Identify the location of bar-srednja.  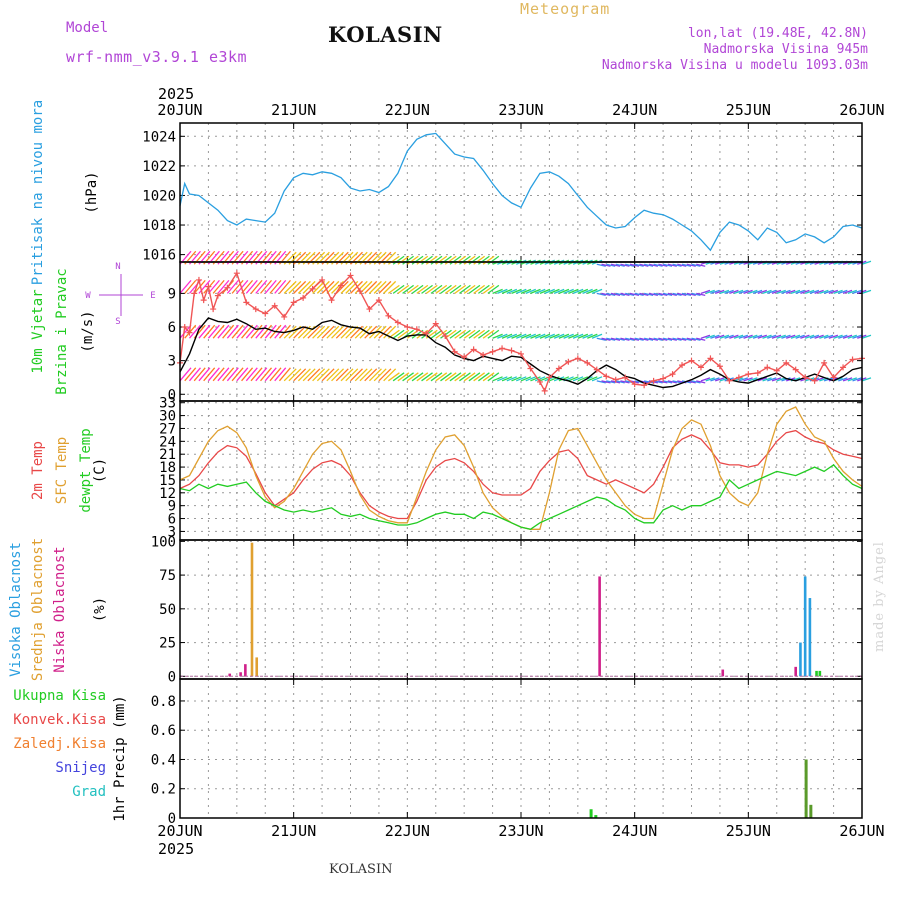
(252, 609).